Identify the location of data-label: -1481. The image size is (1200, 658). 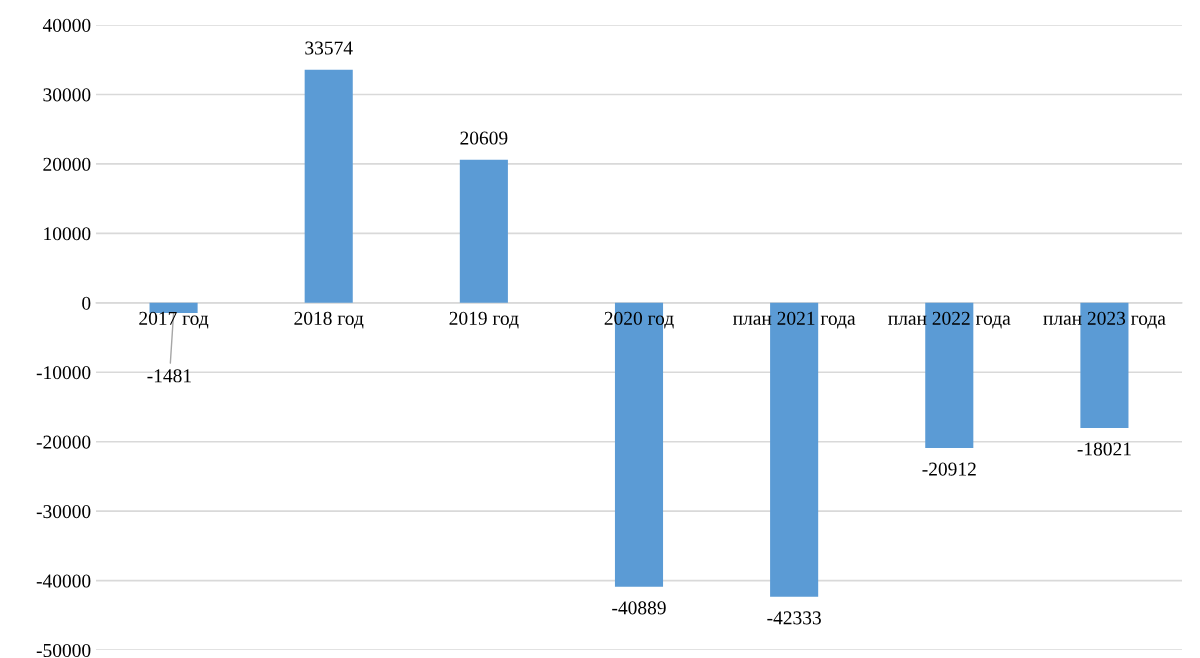
(169, 376).